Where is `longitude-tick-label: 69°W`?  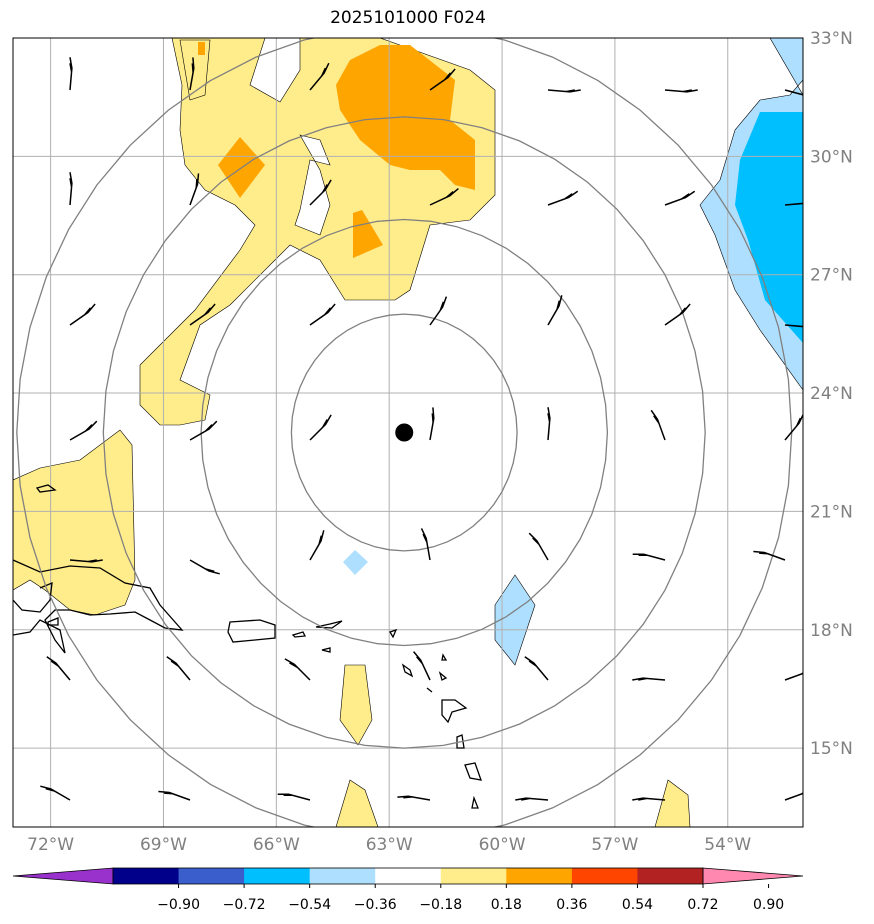
longitude-tick-label: 69°W is located at coordinates (163, 845).